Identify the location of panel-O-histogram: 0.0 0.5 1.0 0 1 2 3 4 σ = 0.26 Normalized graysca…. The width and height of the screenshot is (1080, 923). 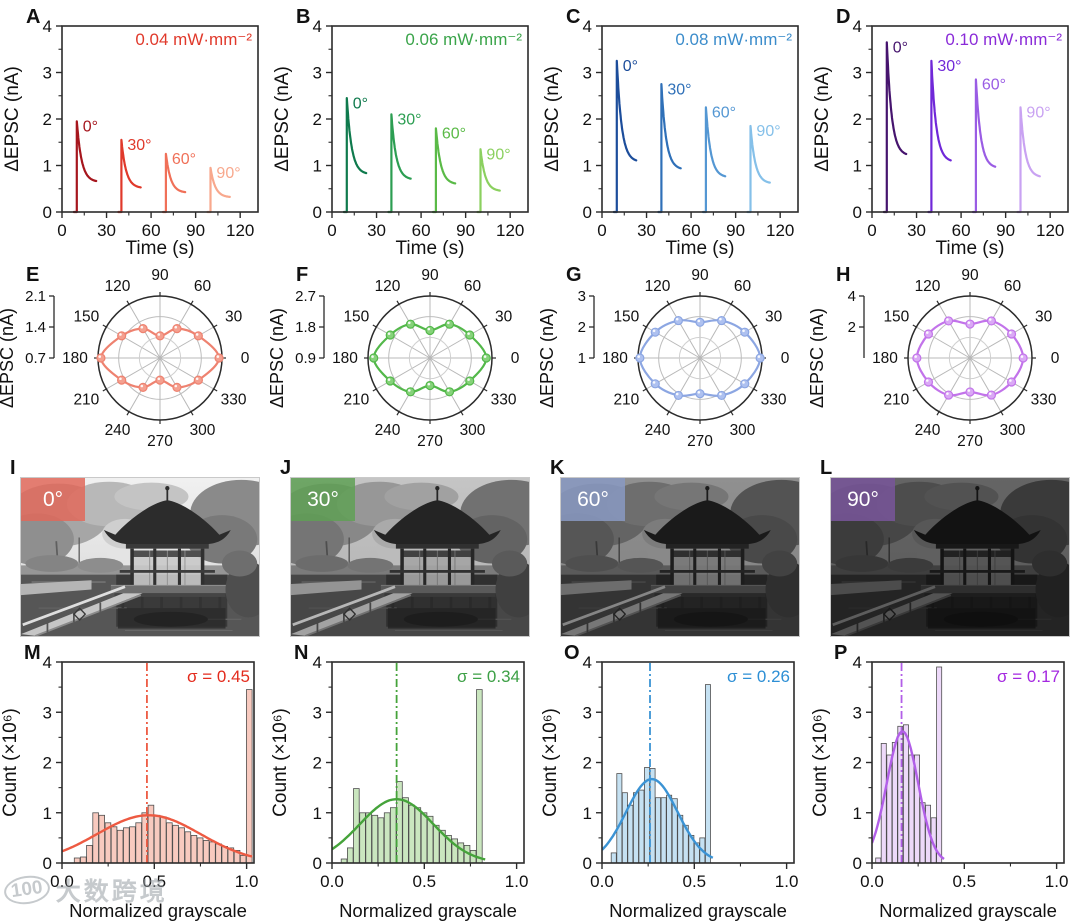
(669, 787).